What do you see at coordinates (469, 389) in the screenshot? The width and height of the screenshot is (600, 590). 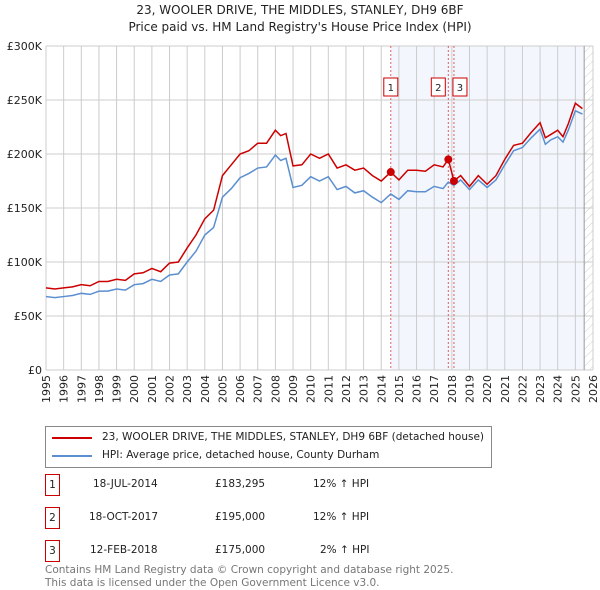 I see `x-tick-label: 2019` at bounding box center [469, 389].